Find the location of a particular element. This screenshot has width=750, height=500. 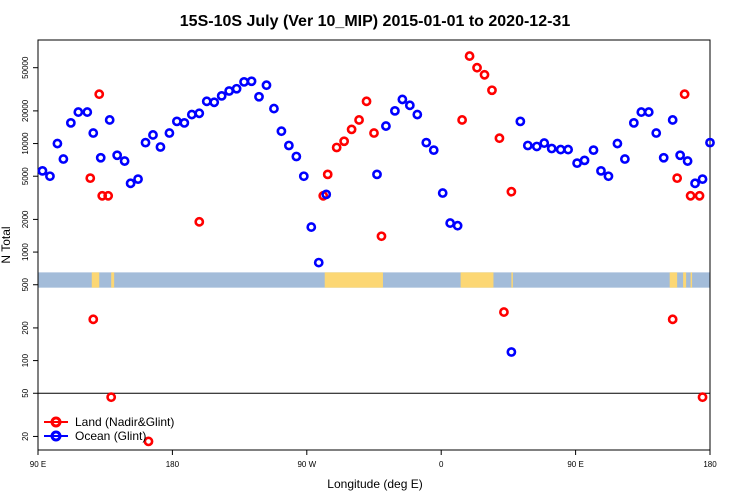

legend-land-marker is located at coordinates (56, 422).